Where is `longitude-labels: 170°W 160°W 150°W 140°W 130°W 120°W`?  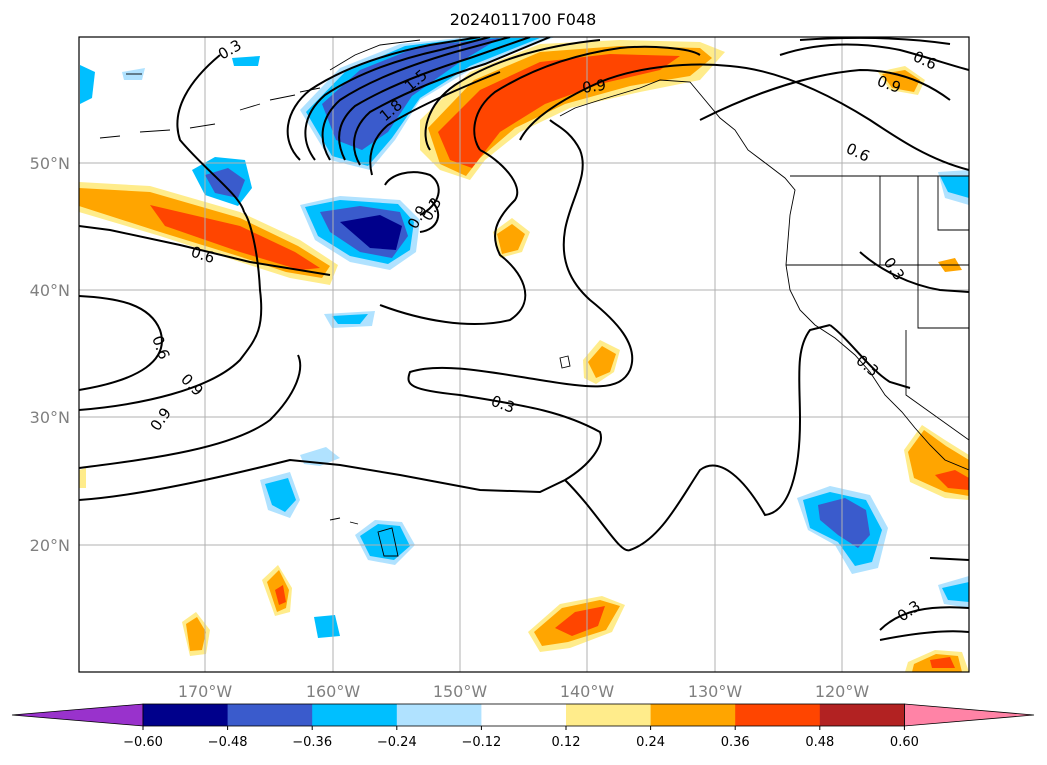
longitude-labels: 170°W 160°W 150°W 140°W 130°W 120°W is located at coordinates (524, 691).